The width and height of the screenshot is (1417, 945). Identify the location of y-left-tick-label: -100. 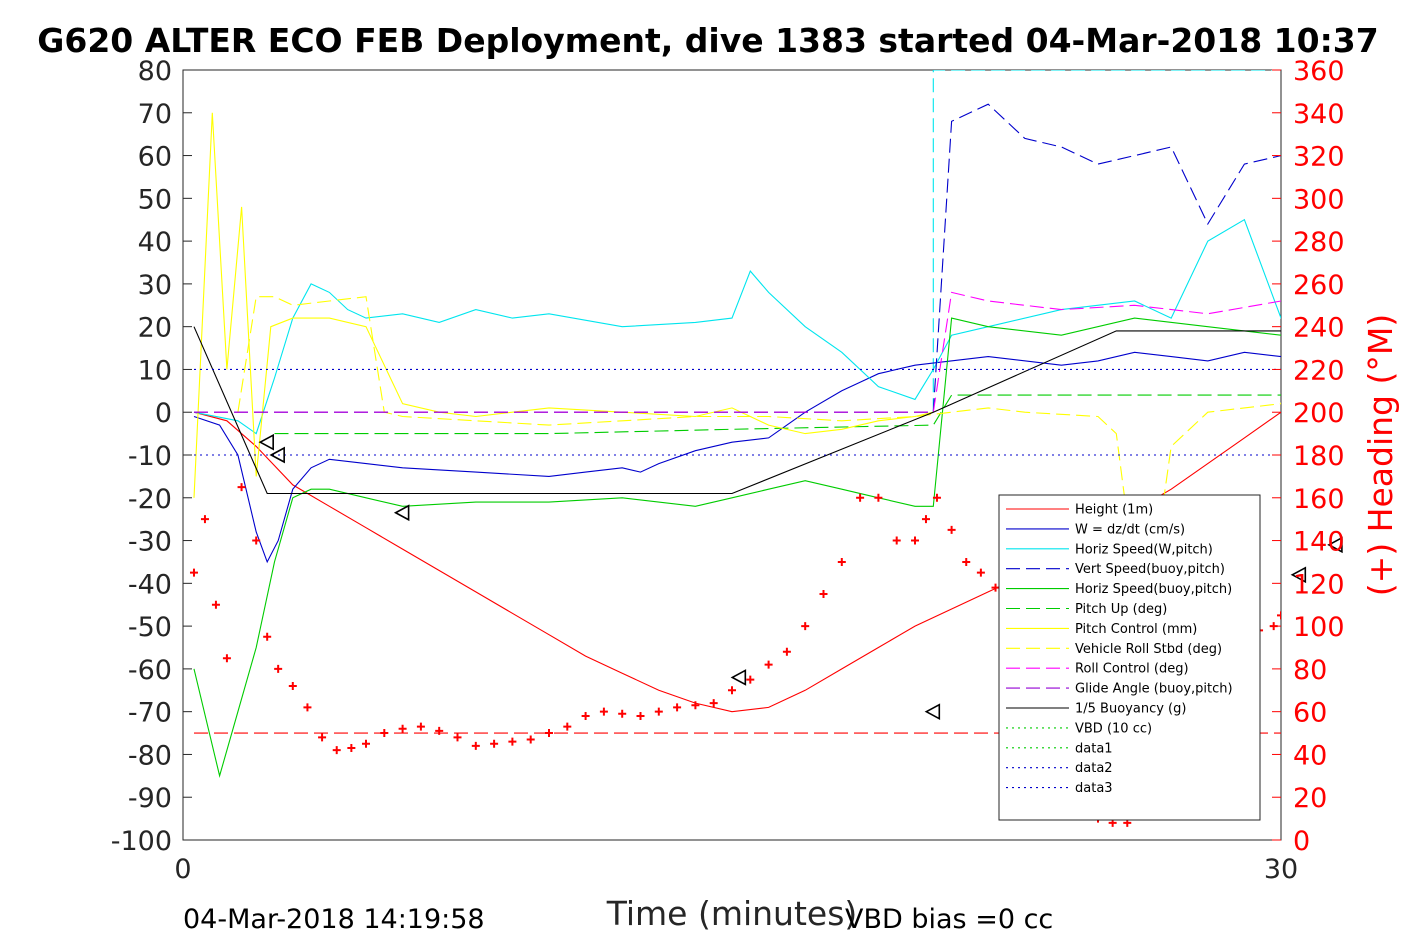
(141, 841).